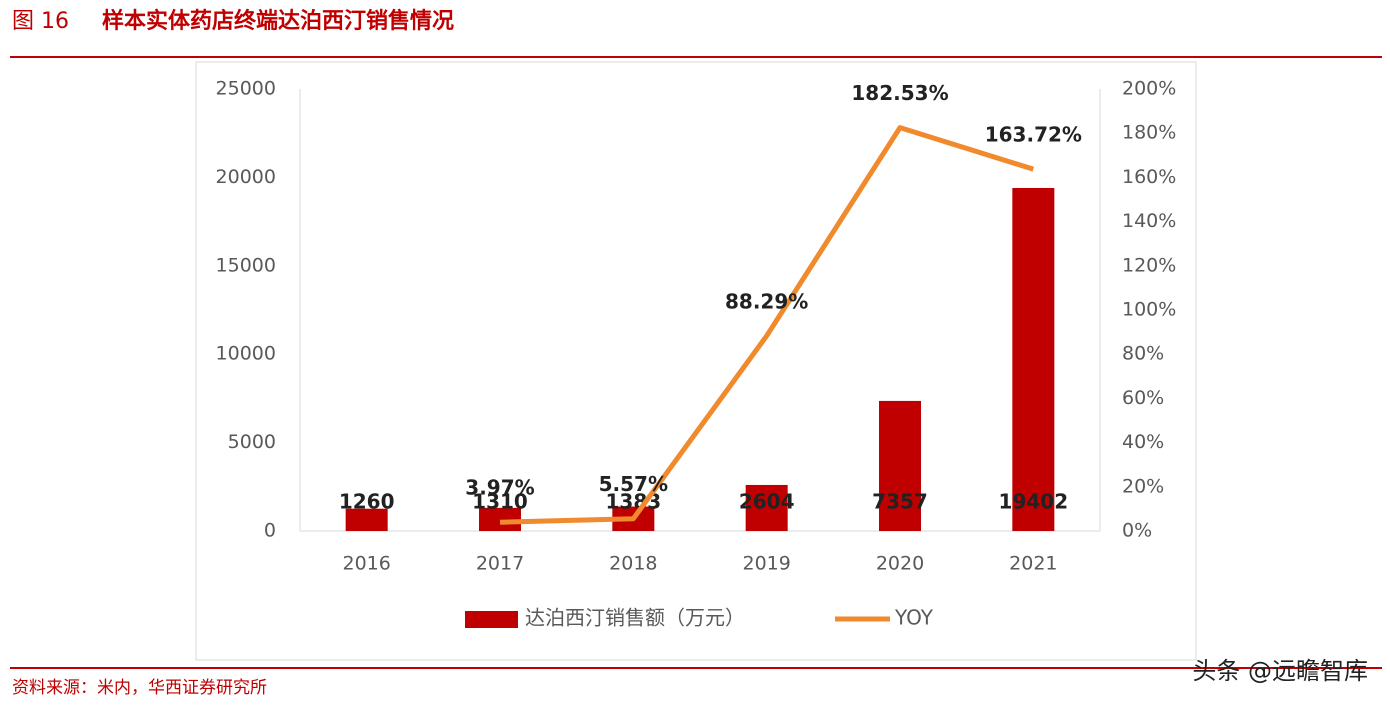 Image resolution: width=1390 pixels, height=714 pixels. Describe the element at coordinates (1137, 531) in the screenshot. I see `y2-tick-label: 0%` at that location.